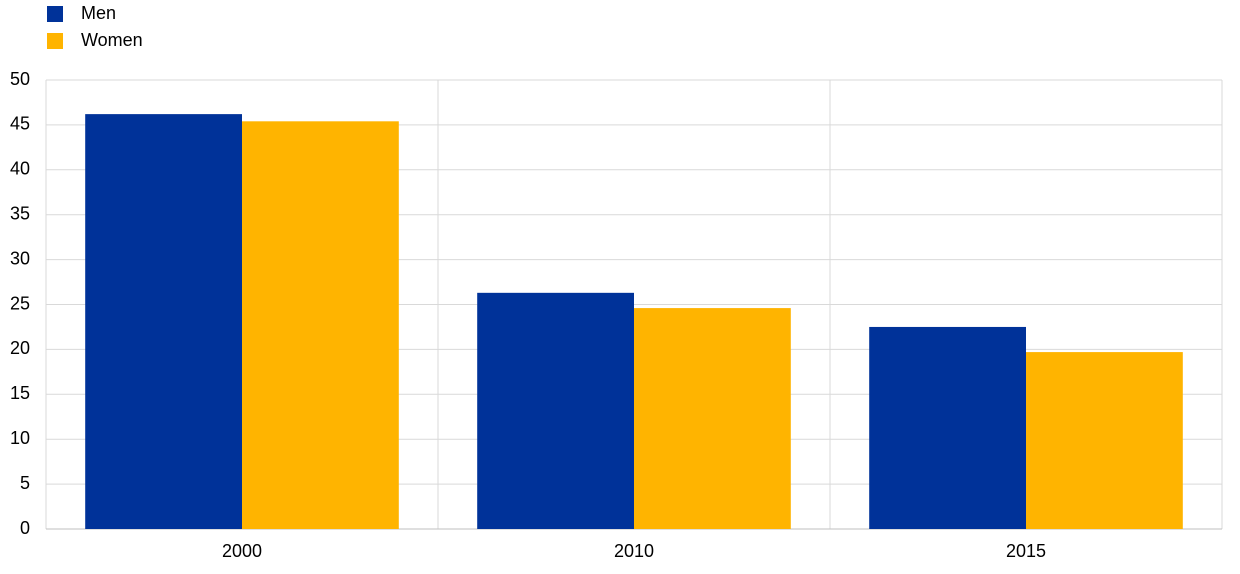  I want to click on y-tick-label: 45, so click(20, 124).